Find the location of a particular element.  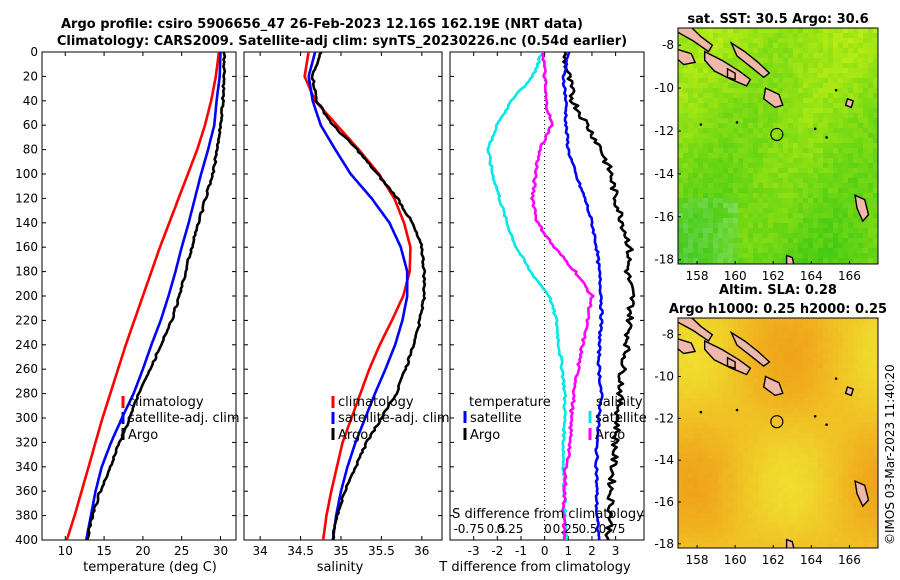

series-t-argo is located at coordinates (599, 296).